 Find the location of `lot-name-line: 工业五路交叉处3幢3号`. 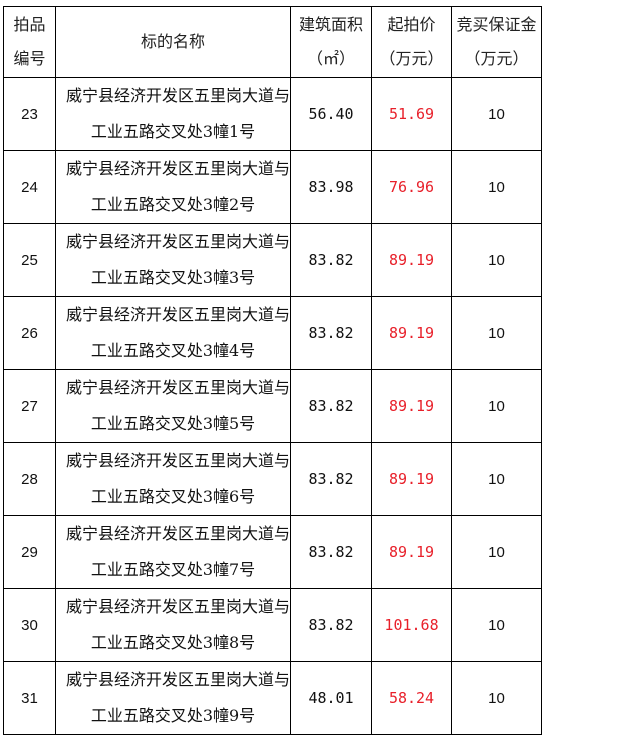

lot-name-line: 工业五路交叉处3幢3号 is located at coordinates (173, 277).